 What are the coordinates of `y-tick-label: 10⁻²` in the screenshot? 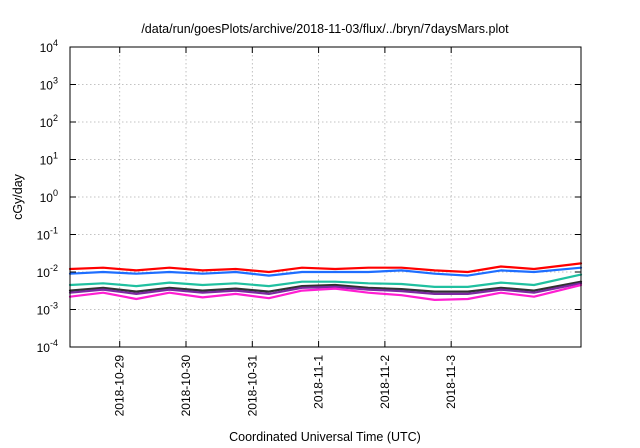 It's located at (47, 271).